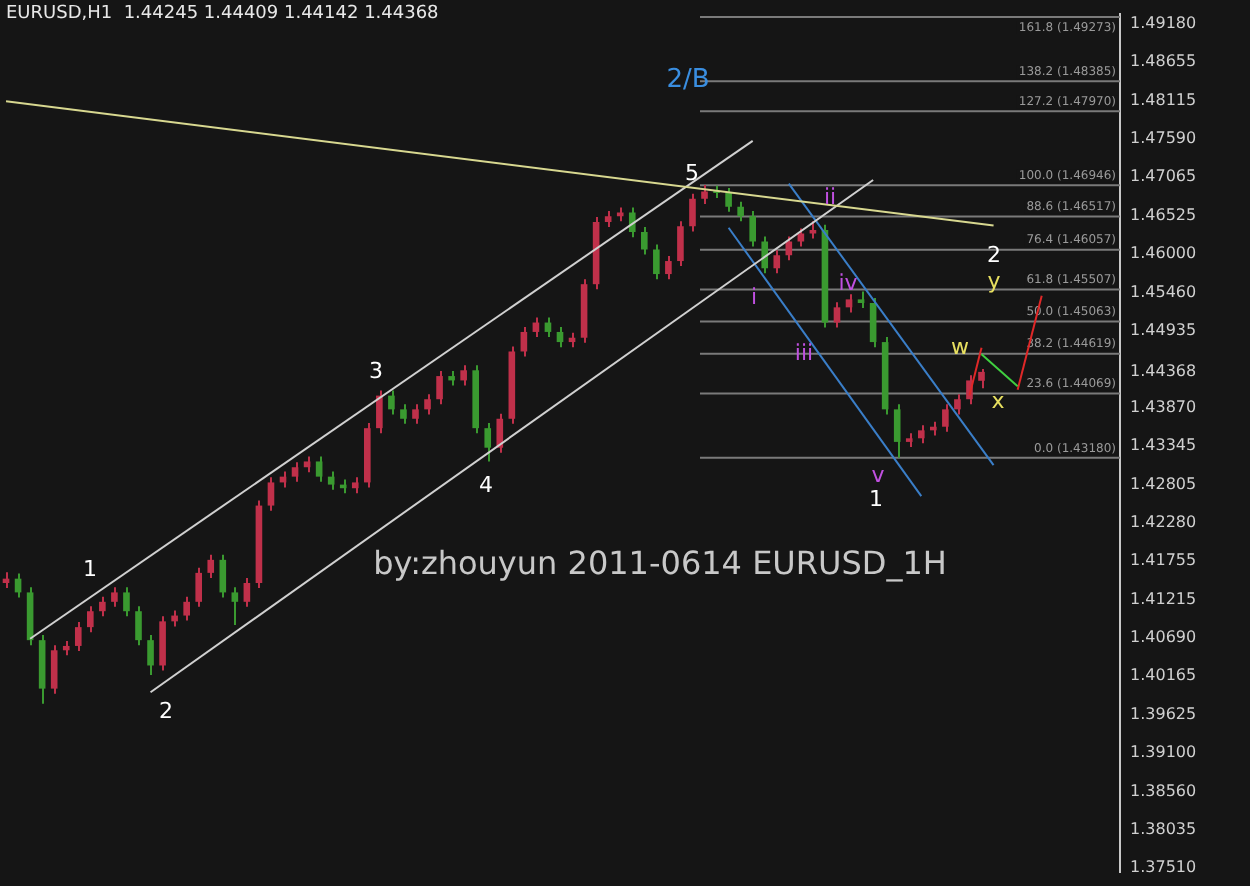 This screenshot has height=886, width=1250. What do you see at coordinates (376, 370) in the screenshot?
I see `annotation: 3` at bounding box center [376, 370].